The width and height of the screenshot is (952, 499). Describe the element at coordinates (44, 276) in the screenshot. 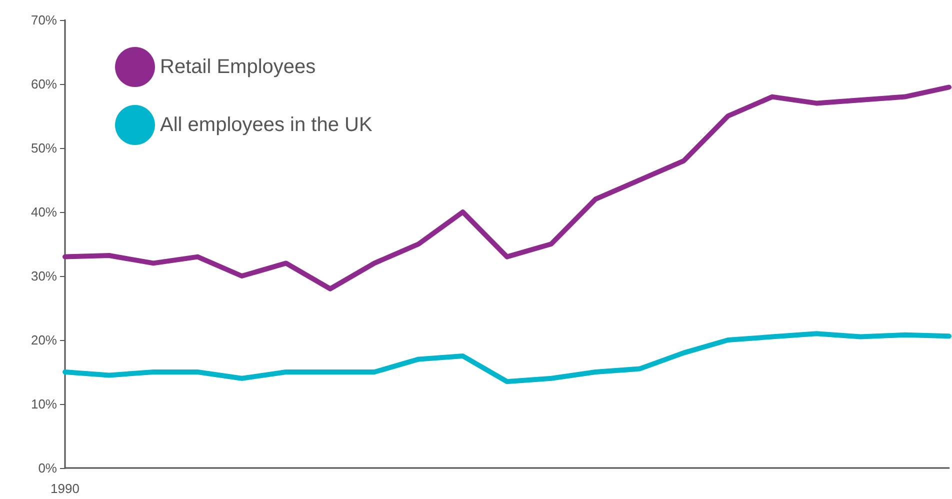

I see `y-tick-label: 30%` at that location.